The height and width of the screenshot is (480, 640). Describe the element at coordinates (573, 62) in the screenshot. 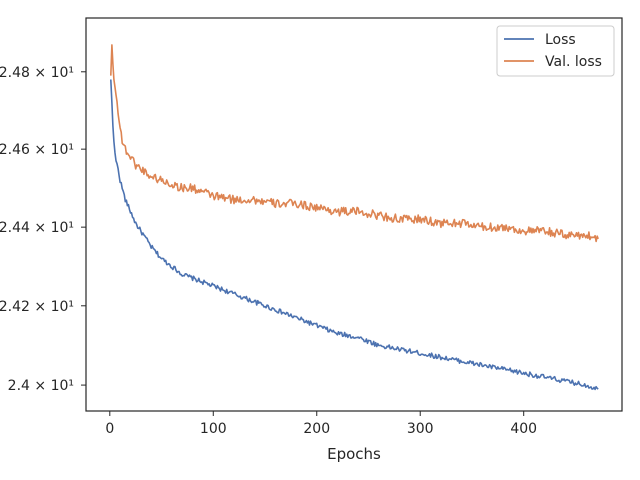

I see `legend-label-val-loss: Val. loss` at that location.